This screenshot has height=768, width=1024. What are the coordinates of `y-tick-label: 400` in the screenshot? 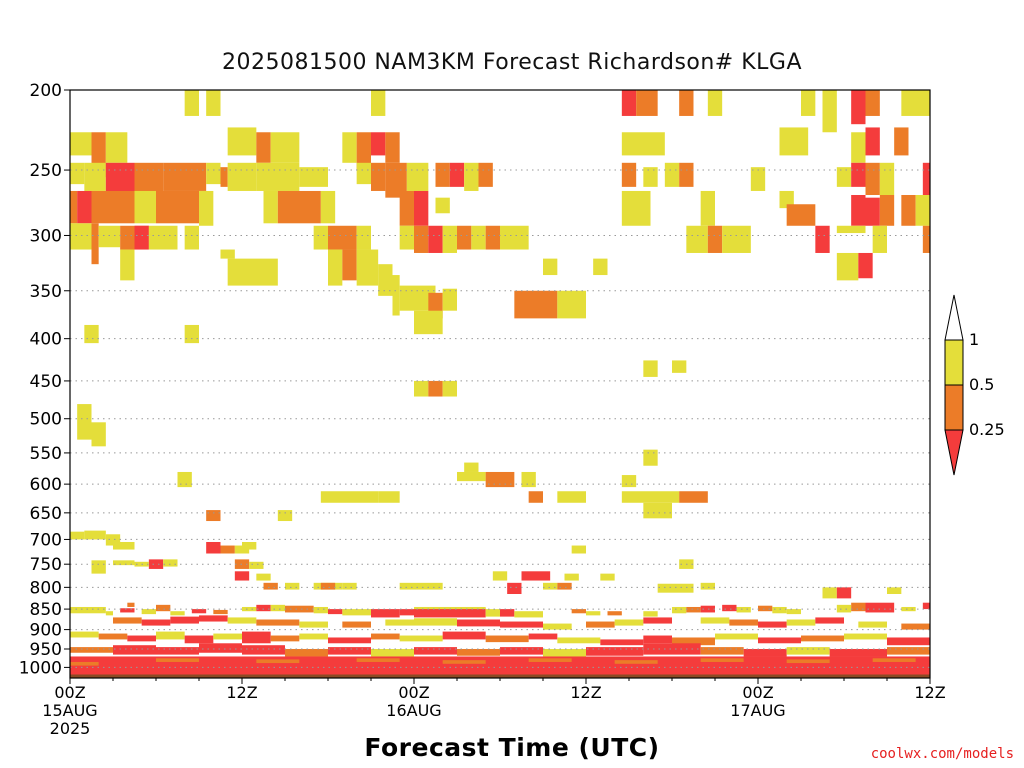 It's located at (46, 340).